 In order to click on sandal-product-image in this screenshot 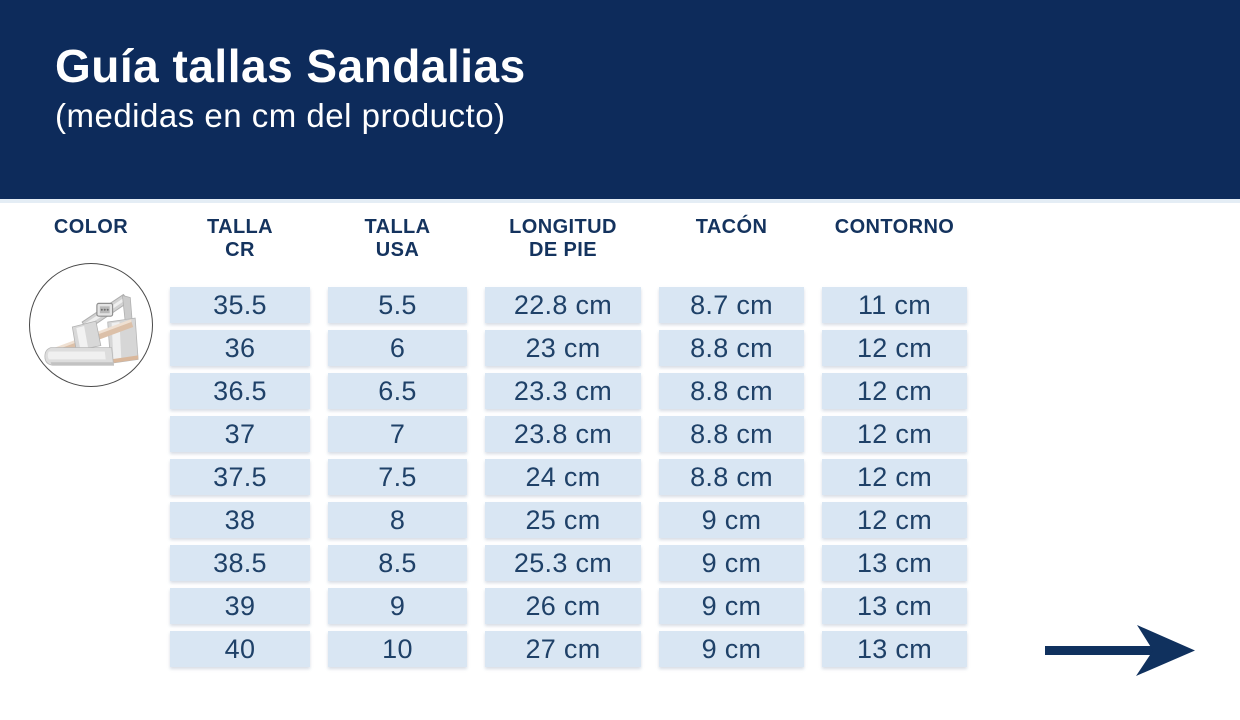, I will do `click(91, 329)`.